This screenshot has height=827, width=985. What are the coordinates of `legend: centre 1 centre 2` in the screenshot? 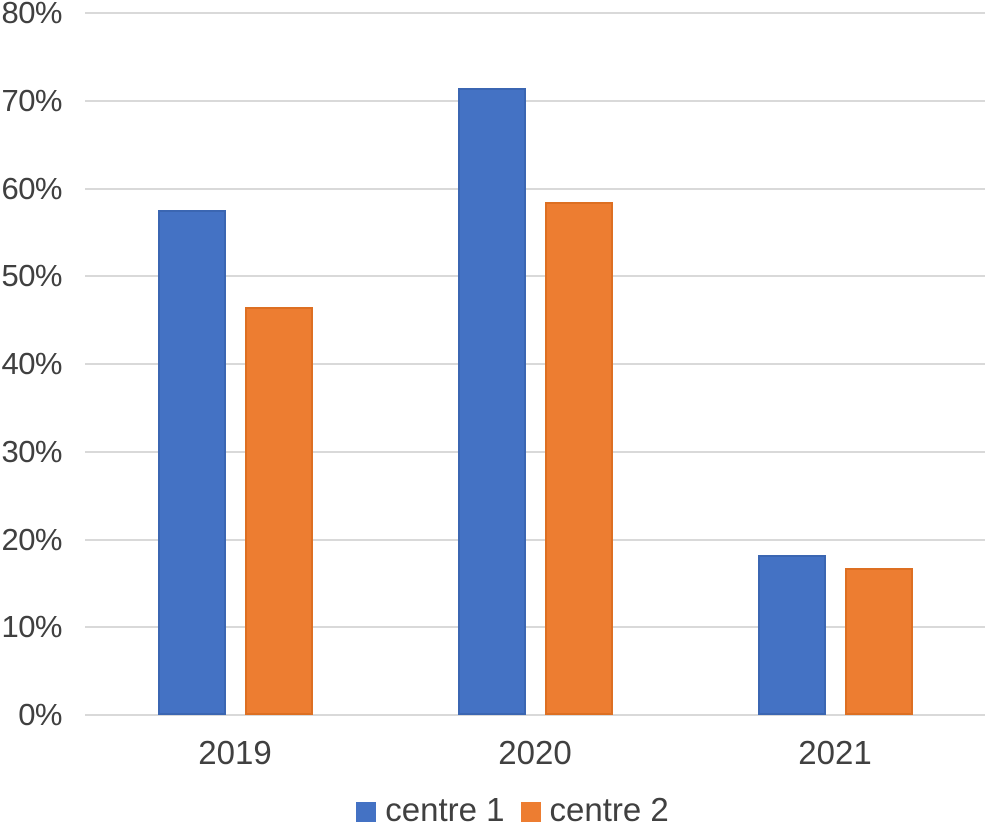 It's located at (492, 809).